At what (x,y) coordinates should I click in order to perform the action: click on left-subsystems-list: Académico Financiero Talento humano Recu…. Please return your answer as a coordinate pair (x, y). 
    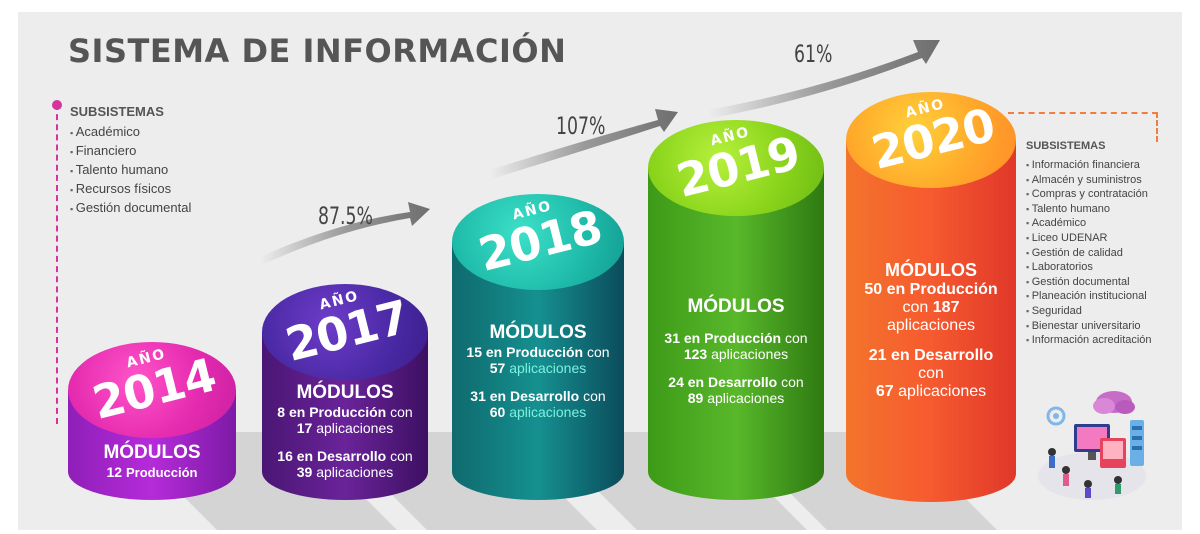
    Looking at the image, I should click on (131, 170).